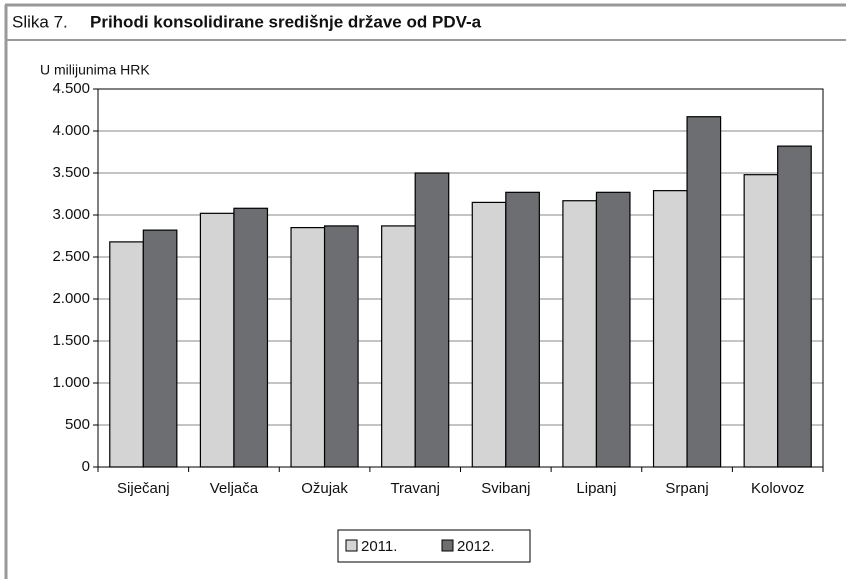 Image resolution: width=846 pixels, height=579 pixels. Describe the element at coordinates (71, 214) in the screenshot. I see `y-tick-label: 3.000` at that location.